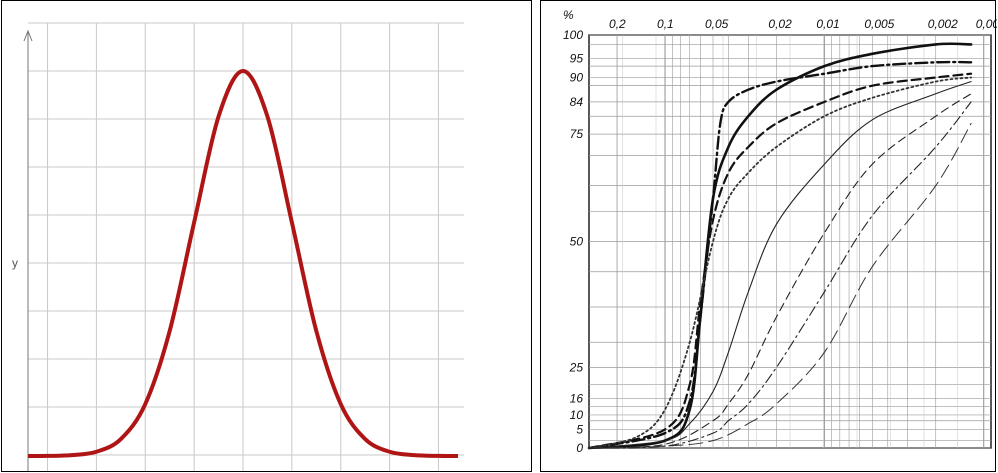 This screenshot has width=998, height=473. I want to click on y-tick-label: 90, so click(577, 78).